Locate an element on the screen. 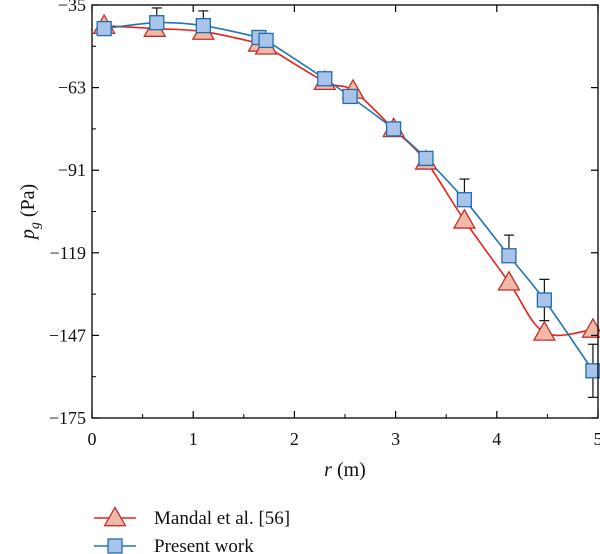 This screenshot has height=554, width=600. legend-label-1: Mandal et al. [56] is located at coordinates (222, 518).